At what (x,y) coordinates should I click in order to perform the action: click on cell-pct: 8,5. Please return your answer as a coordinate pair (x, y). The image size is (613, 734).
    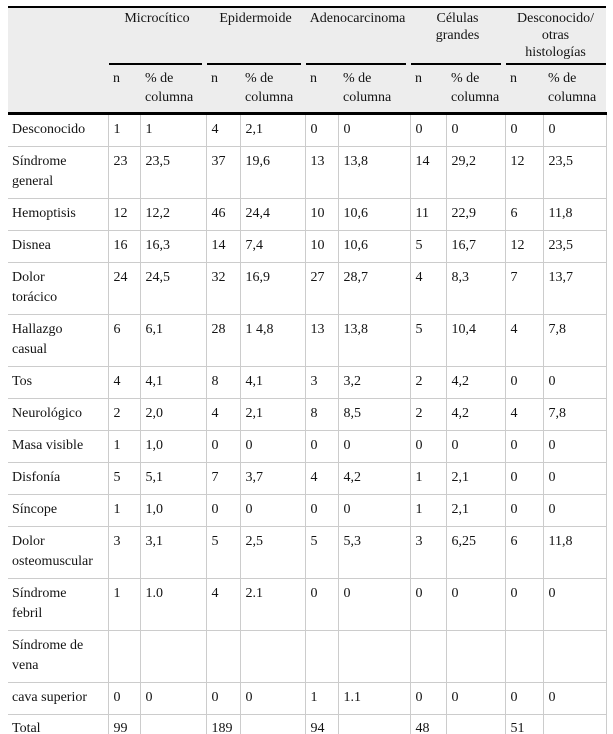
    Looking at the image, I should click on (373, 414).